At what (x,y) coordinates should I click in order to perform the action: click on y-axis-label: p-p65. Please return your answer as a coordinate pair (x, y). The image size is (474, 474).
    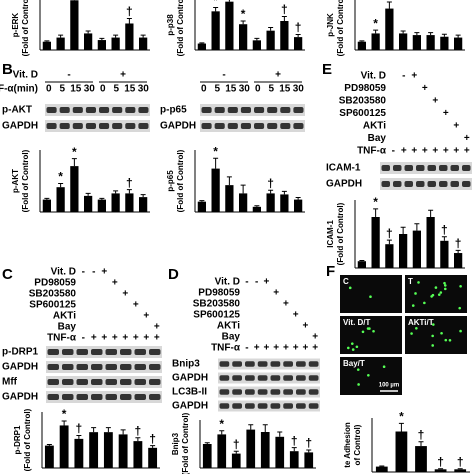
    Looking at the image, I should click on (170, 181).